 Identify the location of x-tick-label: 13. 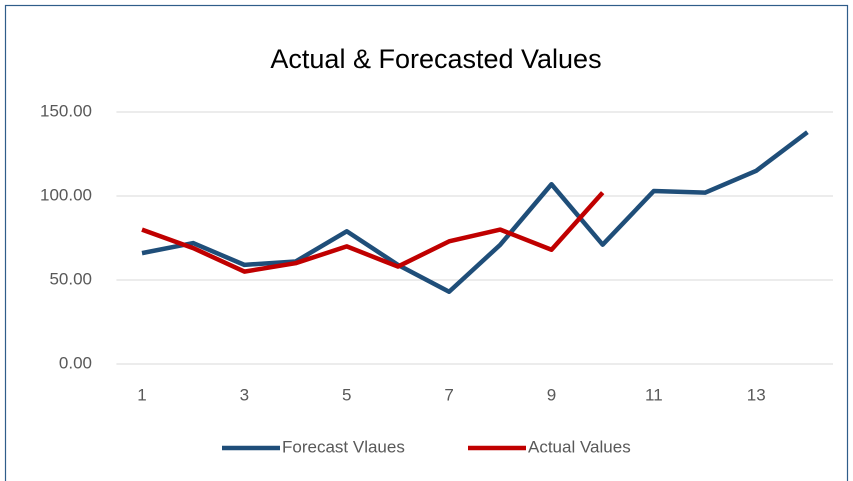
(756, 394).